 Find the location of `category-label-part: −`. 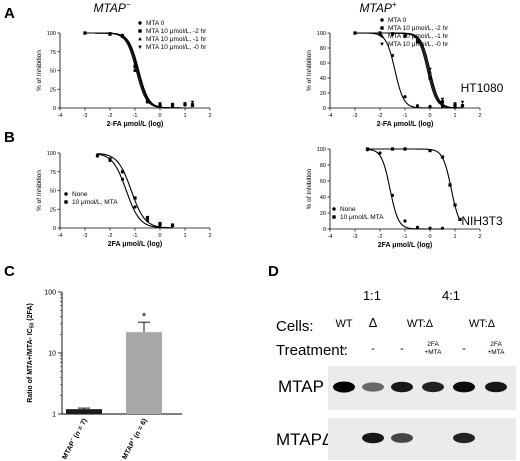

category-label-part: − is located at coordinates (72, 439).